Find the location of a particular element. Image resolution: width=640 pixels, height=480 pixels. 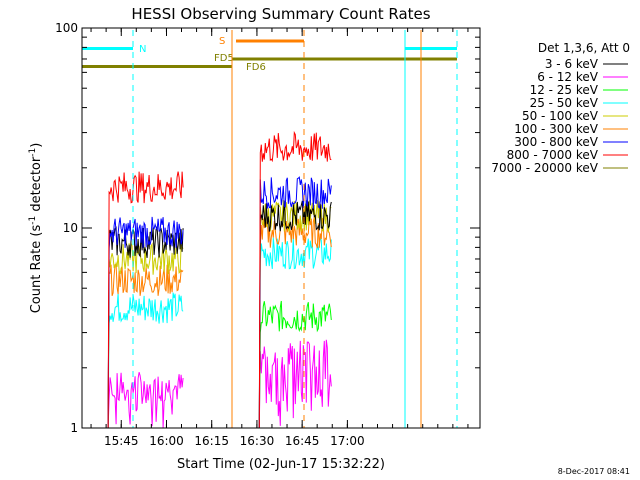

series-line-12-25-kev is located at coordinates (295, 364).